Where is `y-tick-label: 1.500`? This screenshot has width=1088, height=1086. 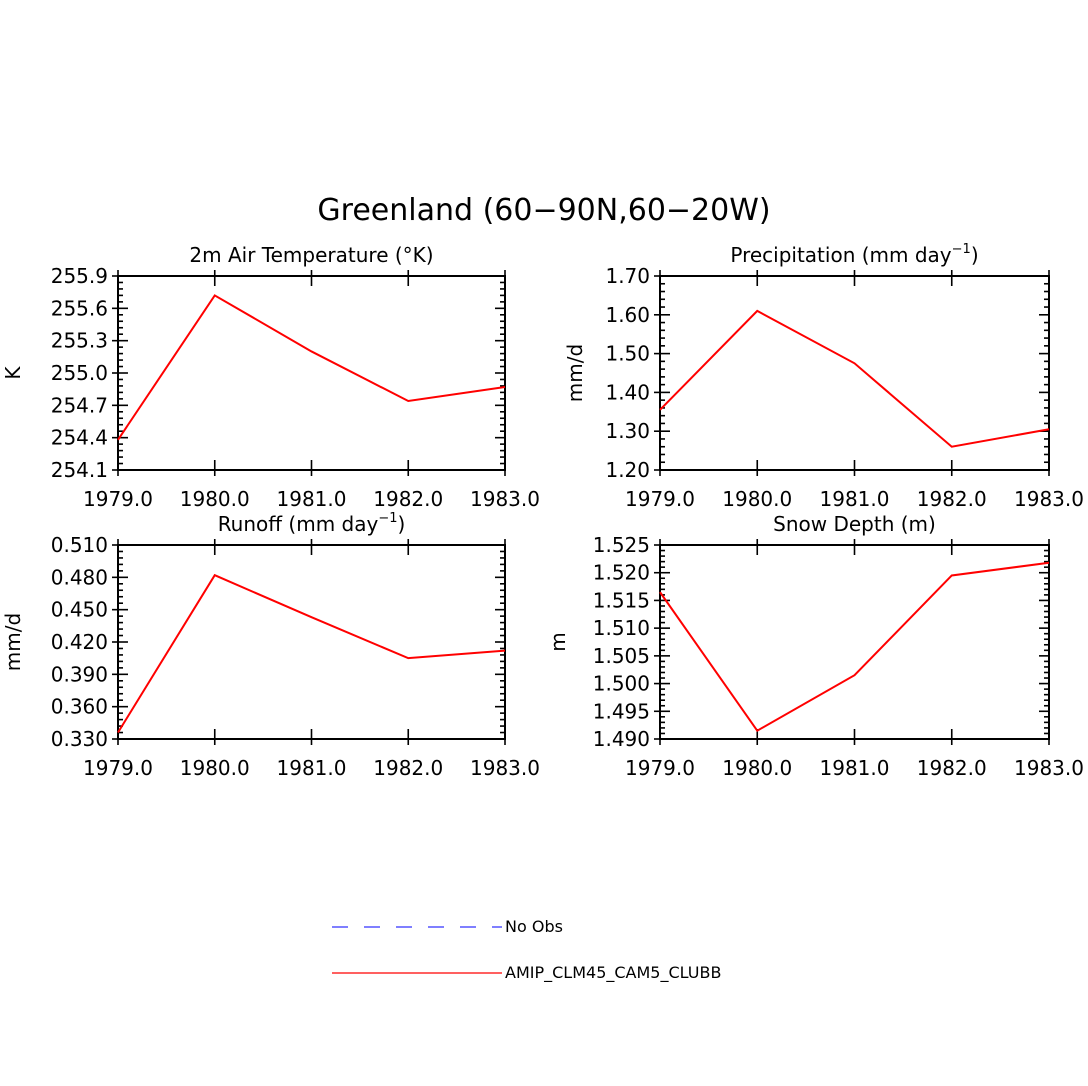
y-tick-label: 1.500 is located at coordinates (621, 684).